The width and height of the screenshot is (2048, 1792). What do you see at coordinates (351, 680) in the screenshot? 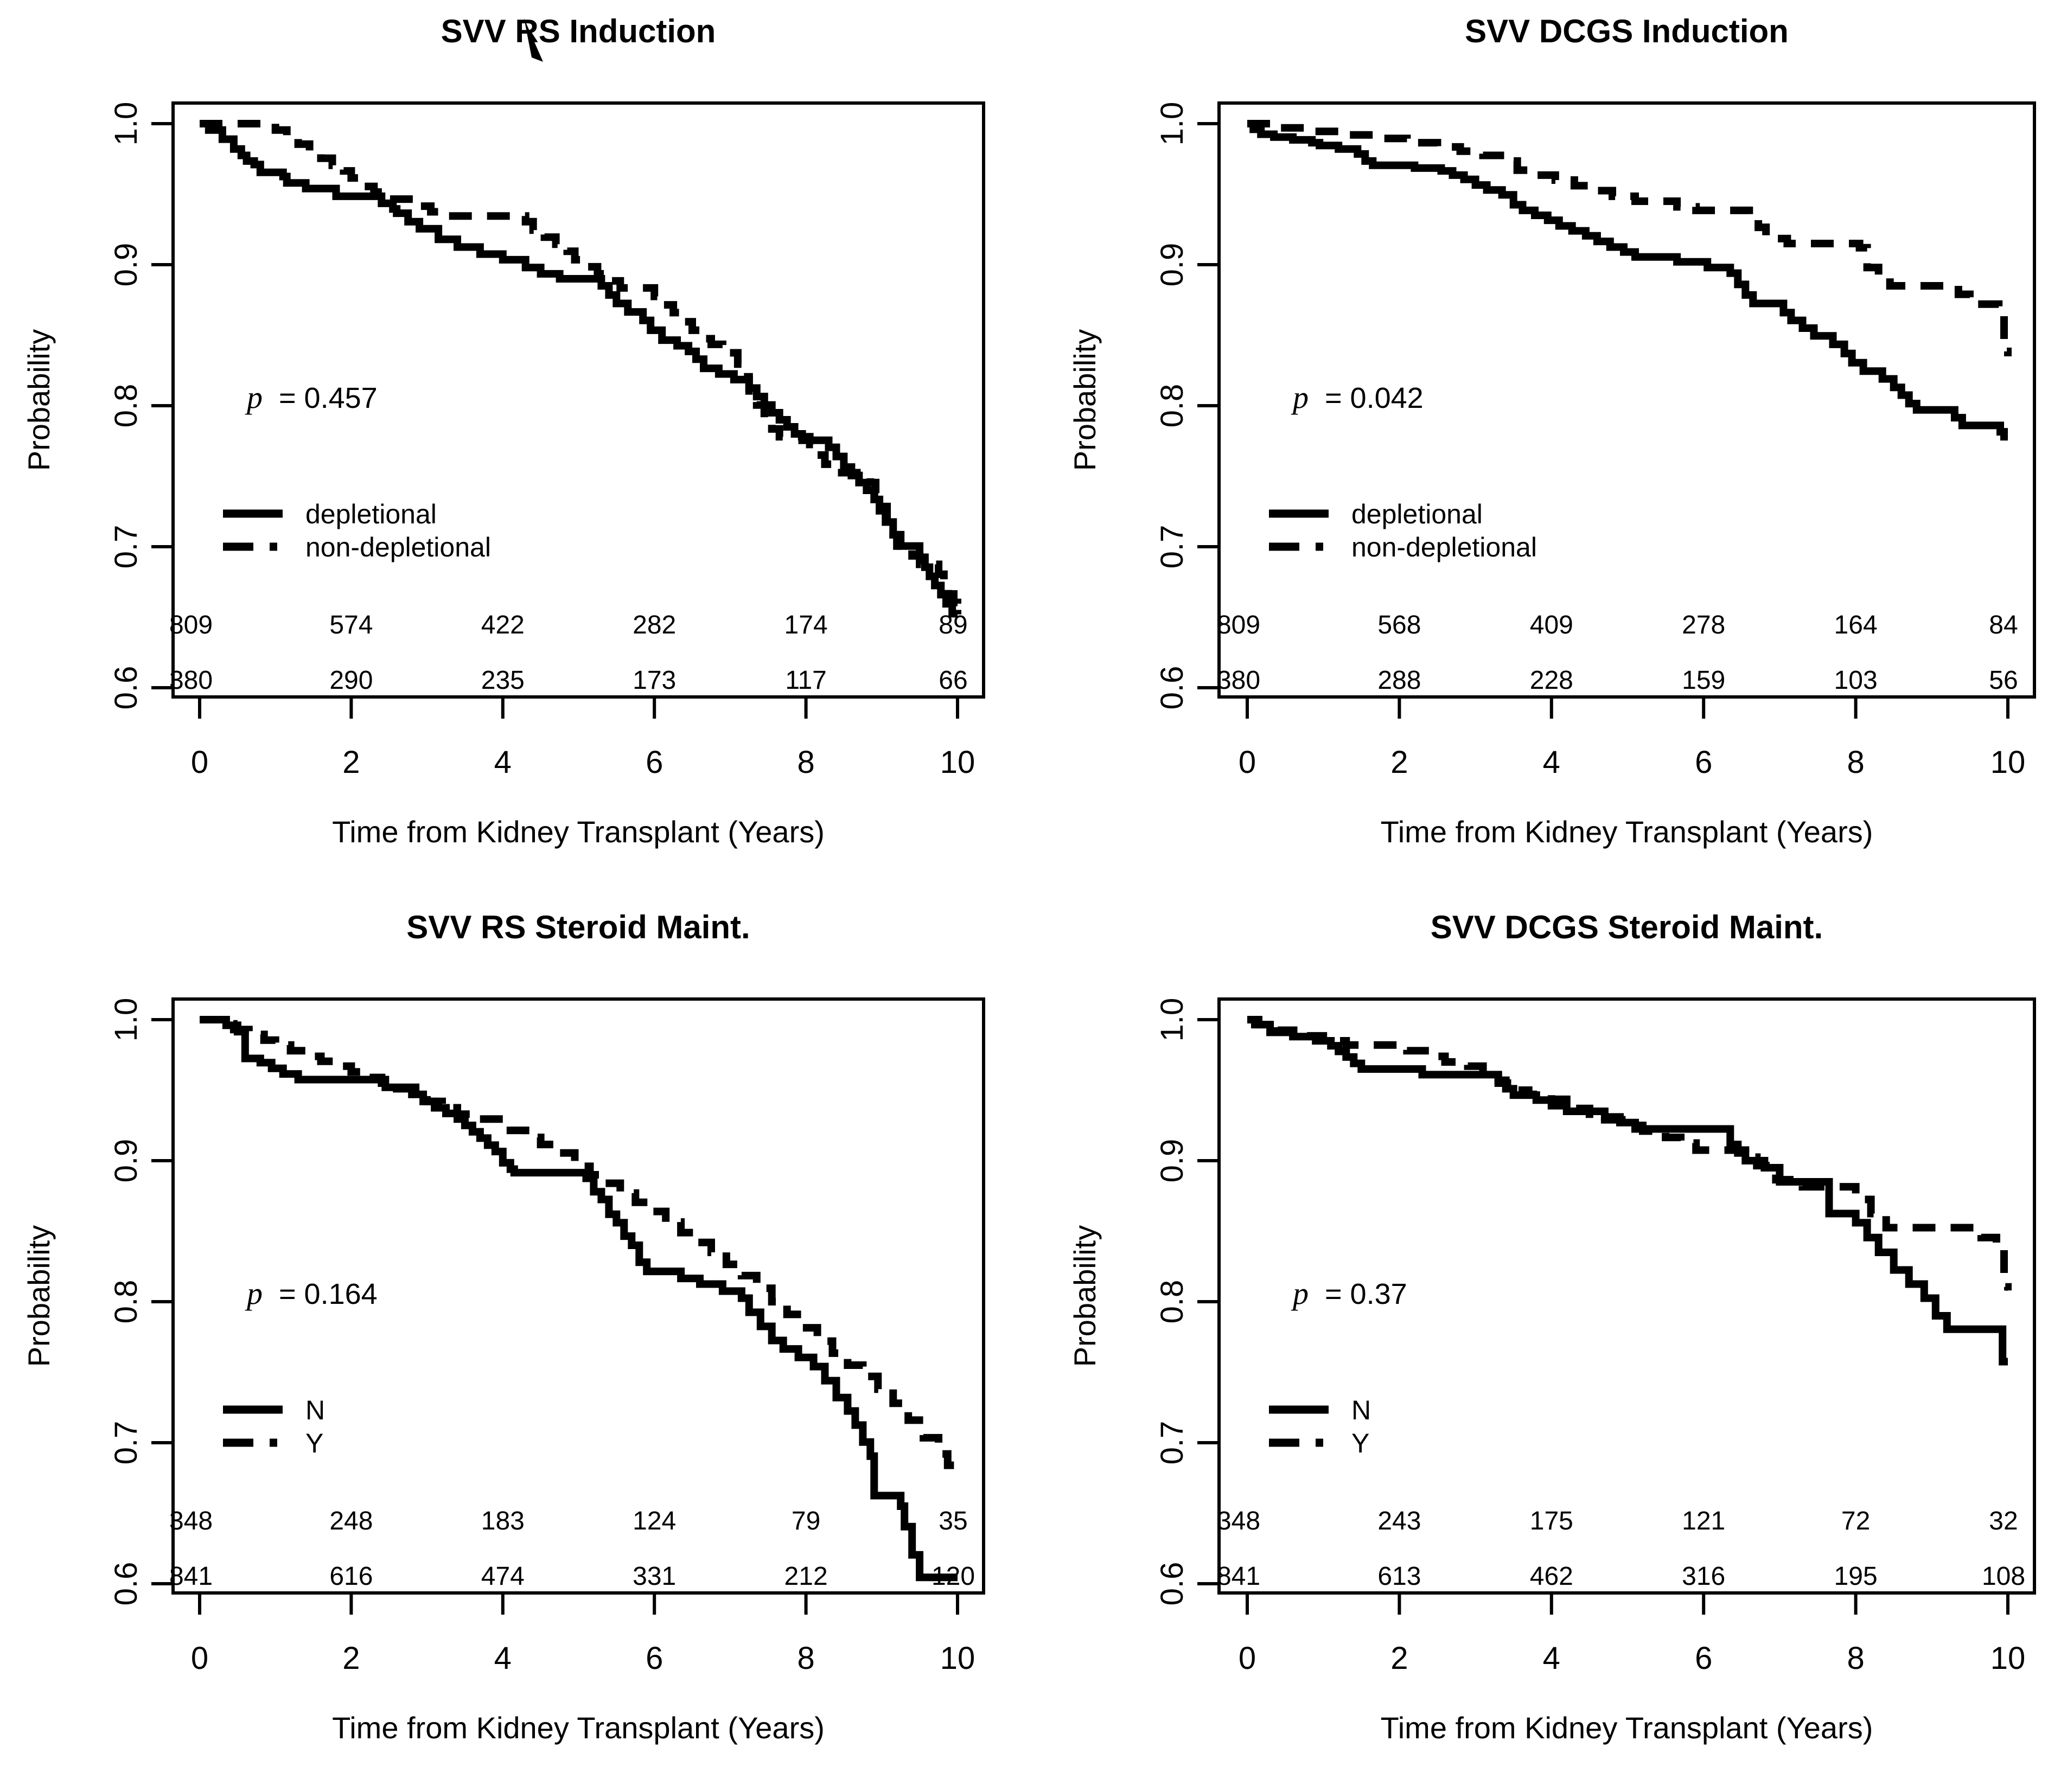
I see `risk-count: 290` at bounding box center [351, 680].